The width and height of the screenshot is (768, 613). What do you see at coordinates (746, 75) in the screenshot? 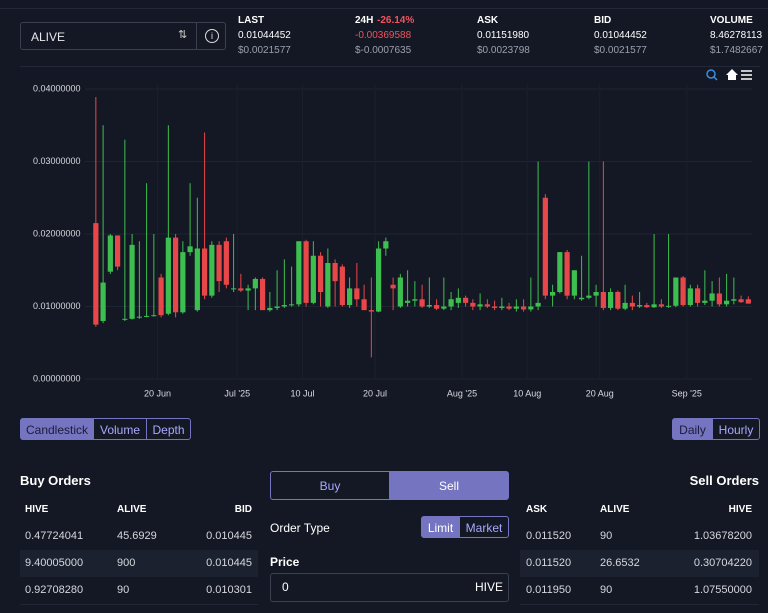
I see `menu-icon` at bounding box center [746, 75].